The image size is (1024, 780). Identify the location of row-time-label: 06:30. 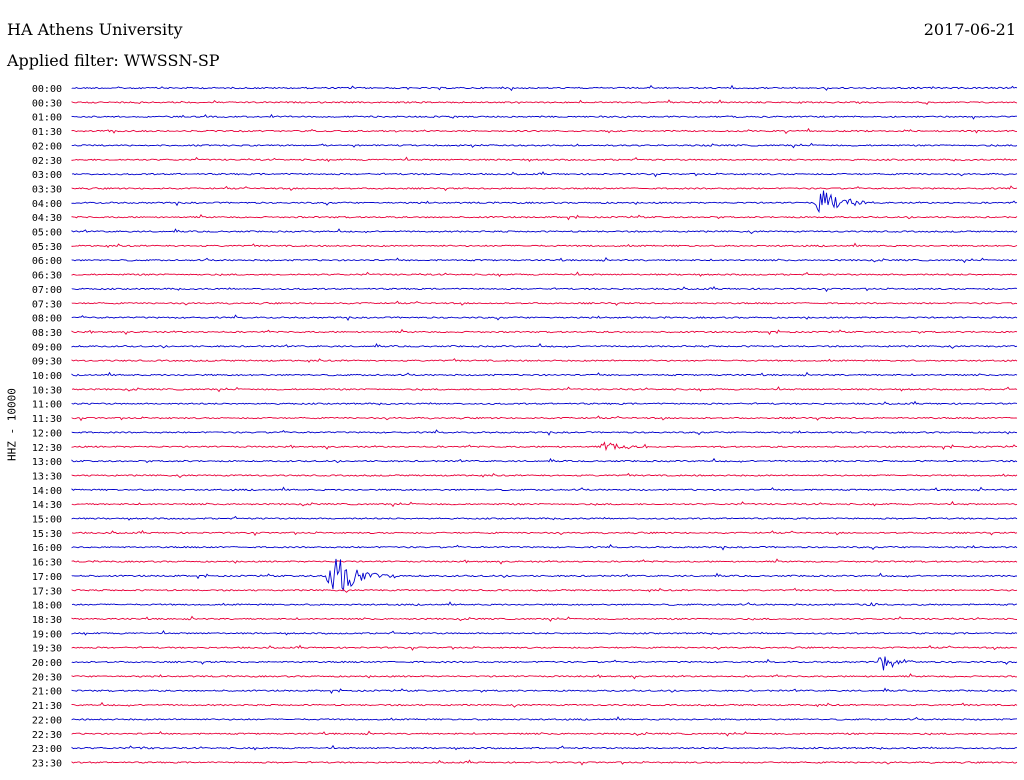
(47, 276).